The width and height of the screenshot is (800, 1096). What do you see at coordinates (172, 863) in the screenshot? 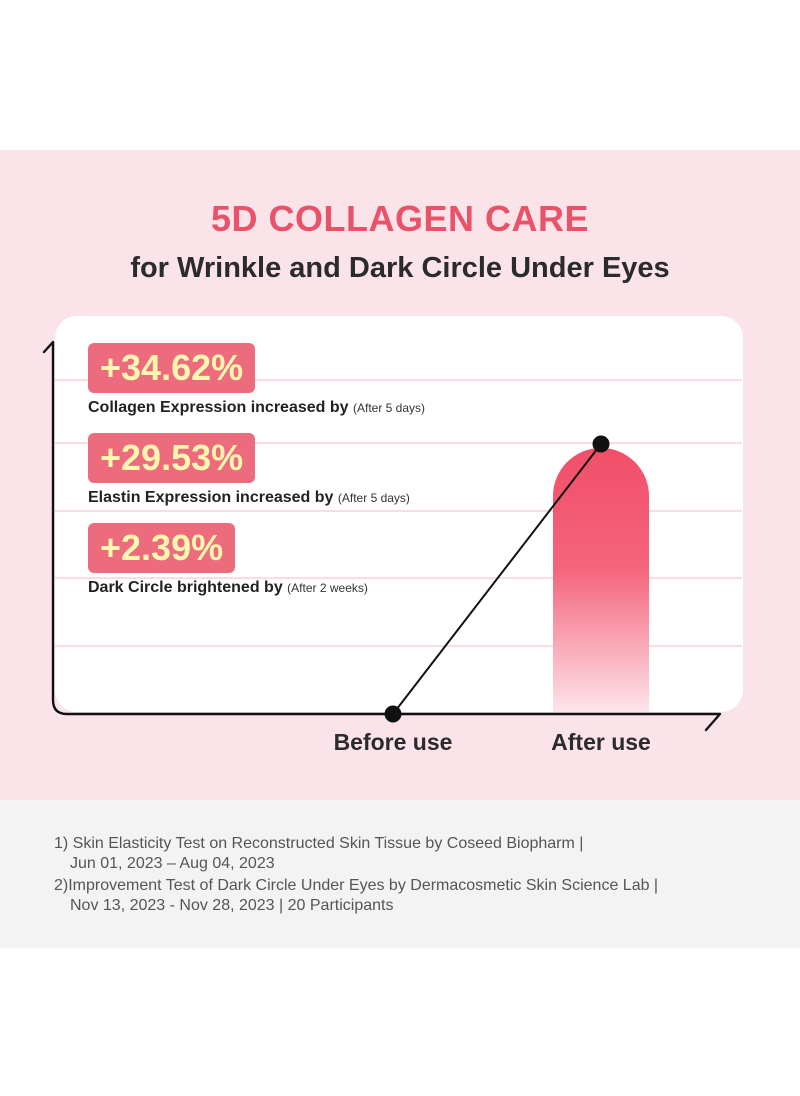
I see `footnote-line: Jun 01, 2023 – Aug 04, 2023` at bounding box center [172, 863].